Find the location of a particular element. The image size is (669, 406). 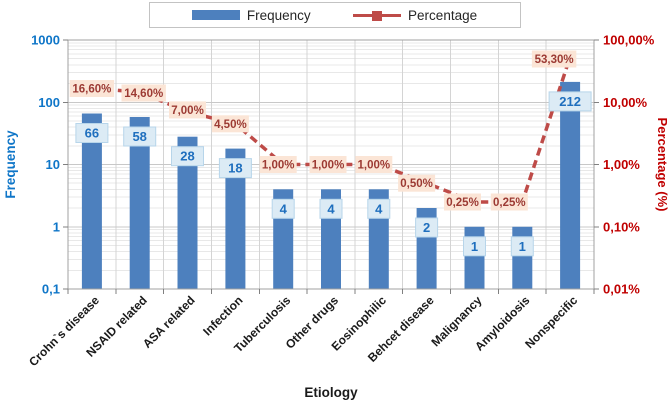

left-tick-3: 1 is located at coordinates (56, 226).